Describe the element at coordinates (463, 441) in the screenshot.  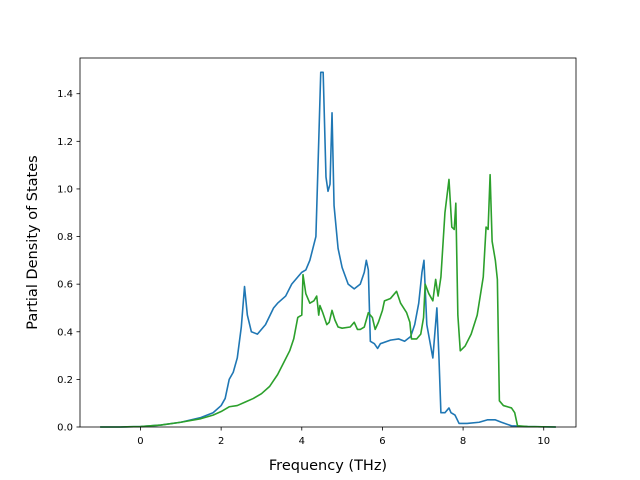
I see `x-tick-label: 8` at that location.